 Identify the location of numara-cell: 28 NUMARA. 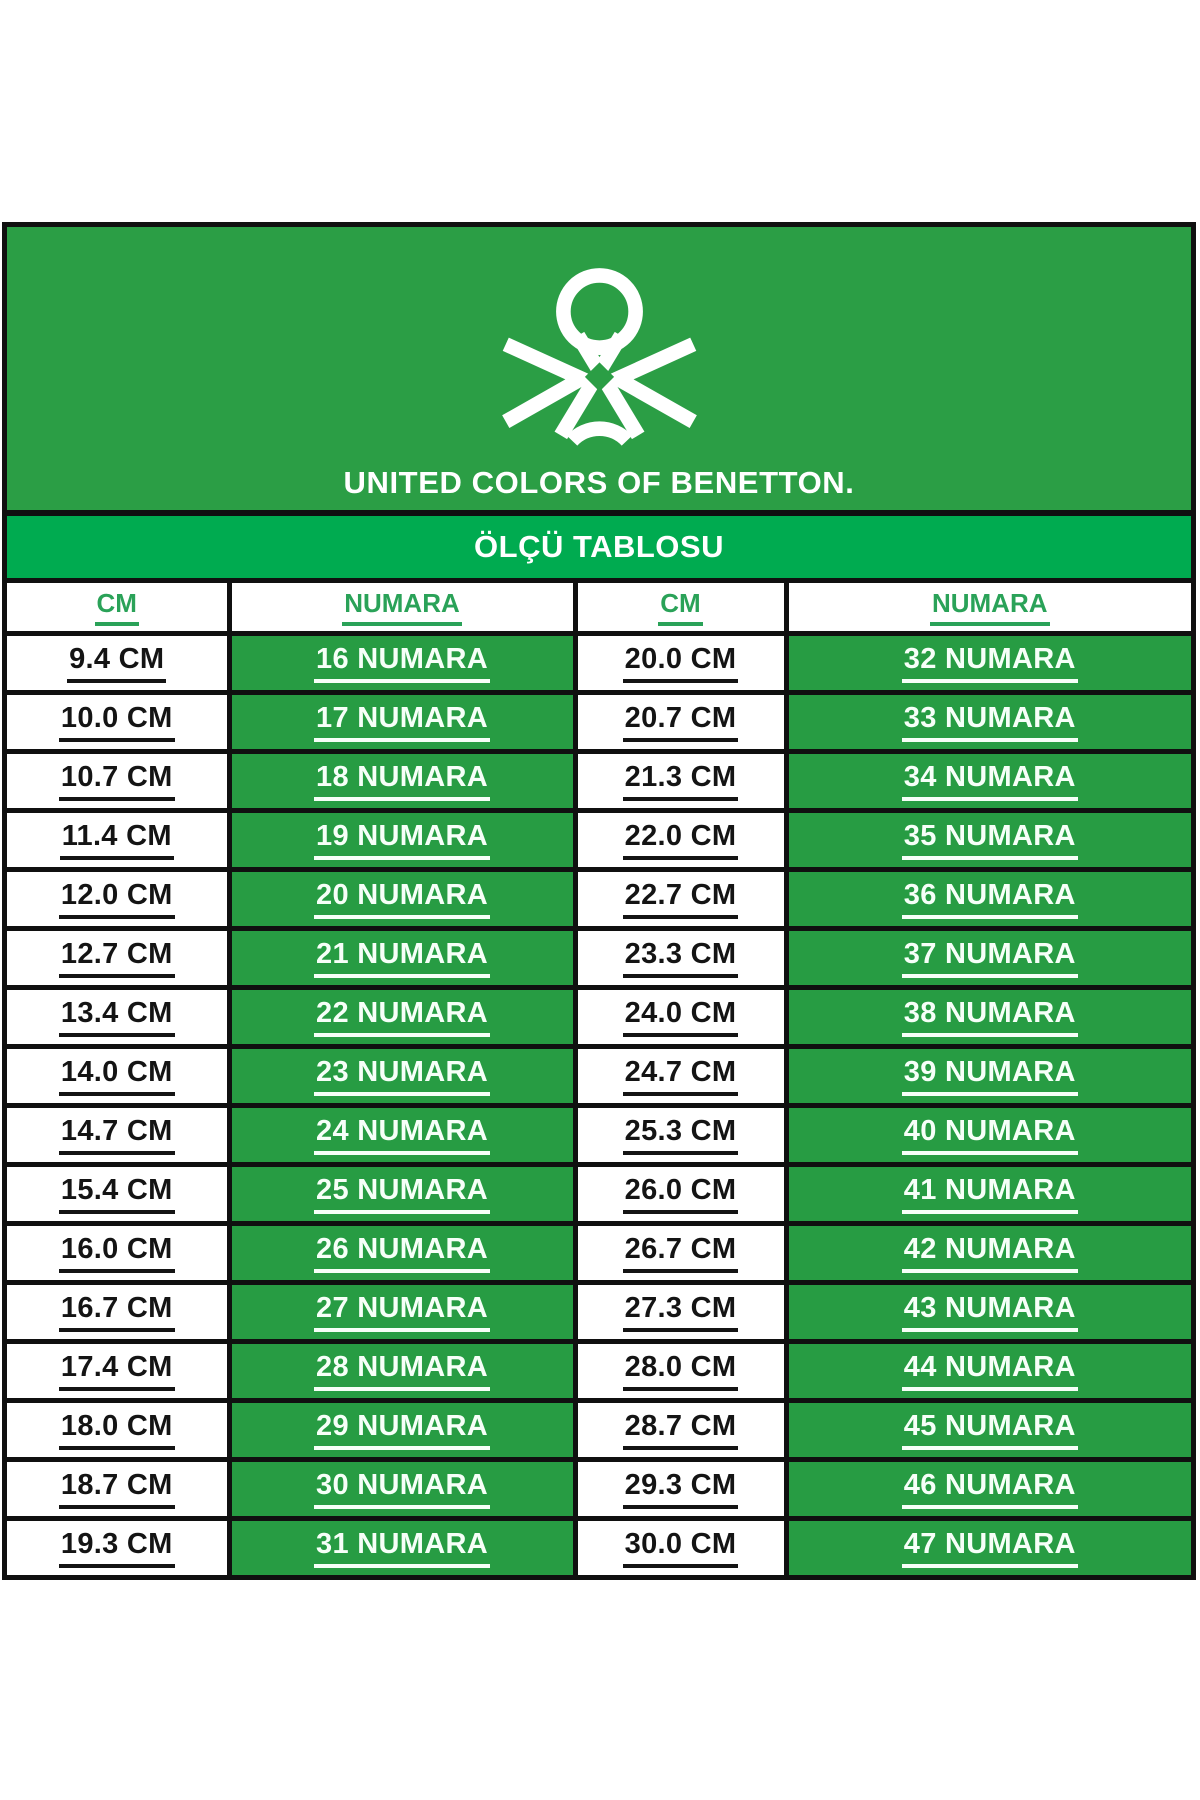
(402, 1371).